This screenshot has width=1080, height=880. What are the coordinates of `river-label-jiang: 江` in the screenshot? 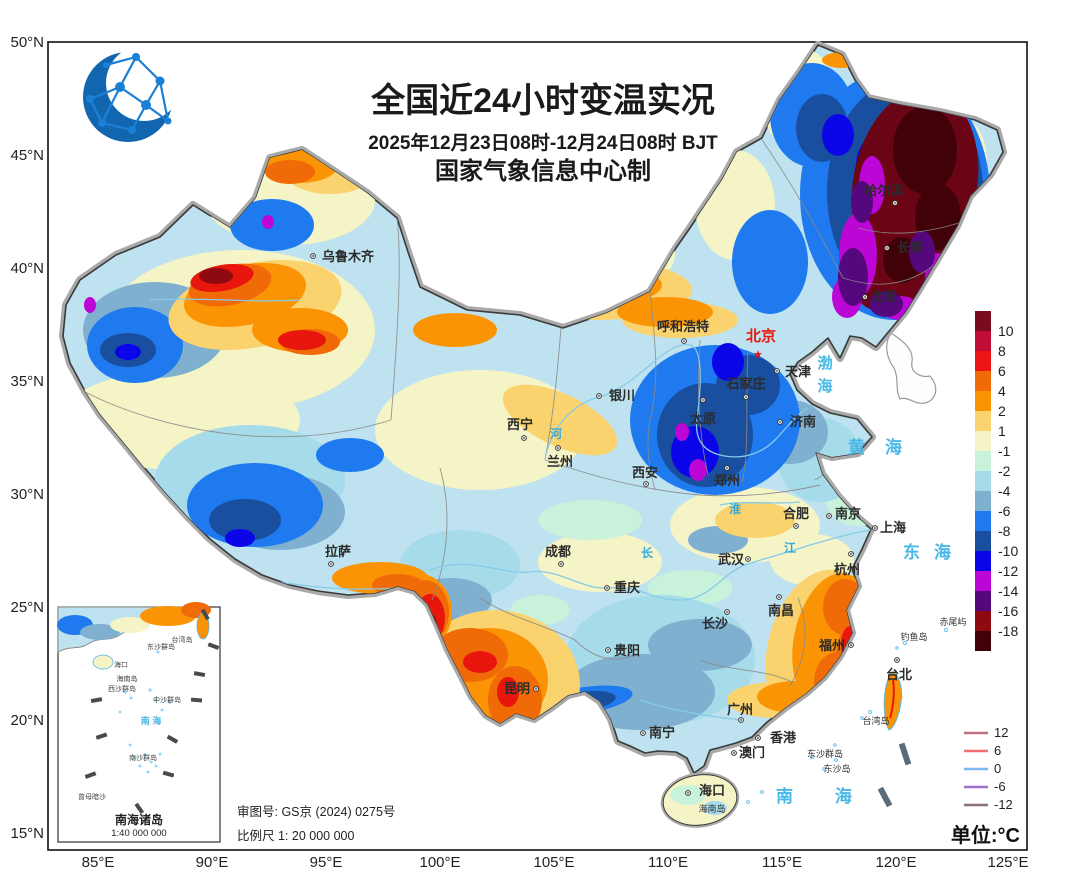 It's located at (790, 547).